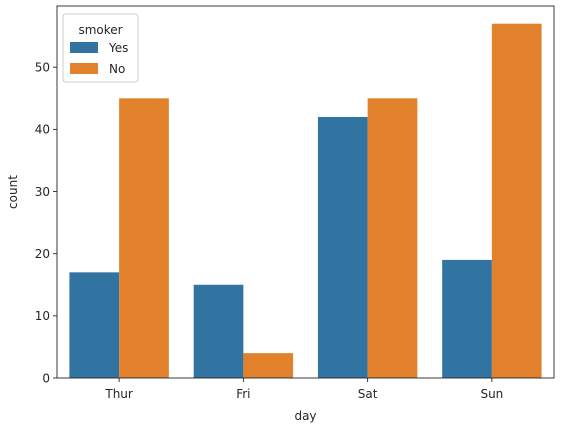 The width and height of the screenshot is (562, 432). Describe the element at coordinates (117, 69) in the screenshot. I see `legend-label-no: No` at that location.